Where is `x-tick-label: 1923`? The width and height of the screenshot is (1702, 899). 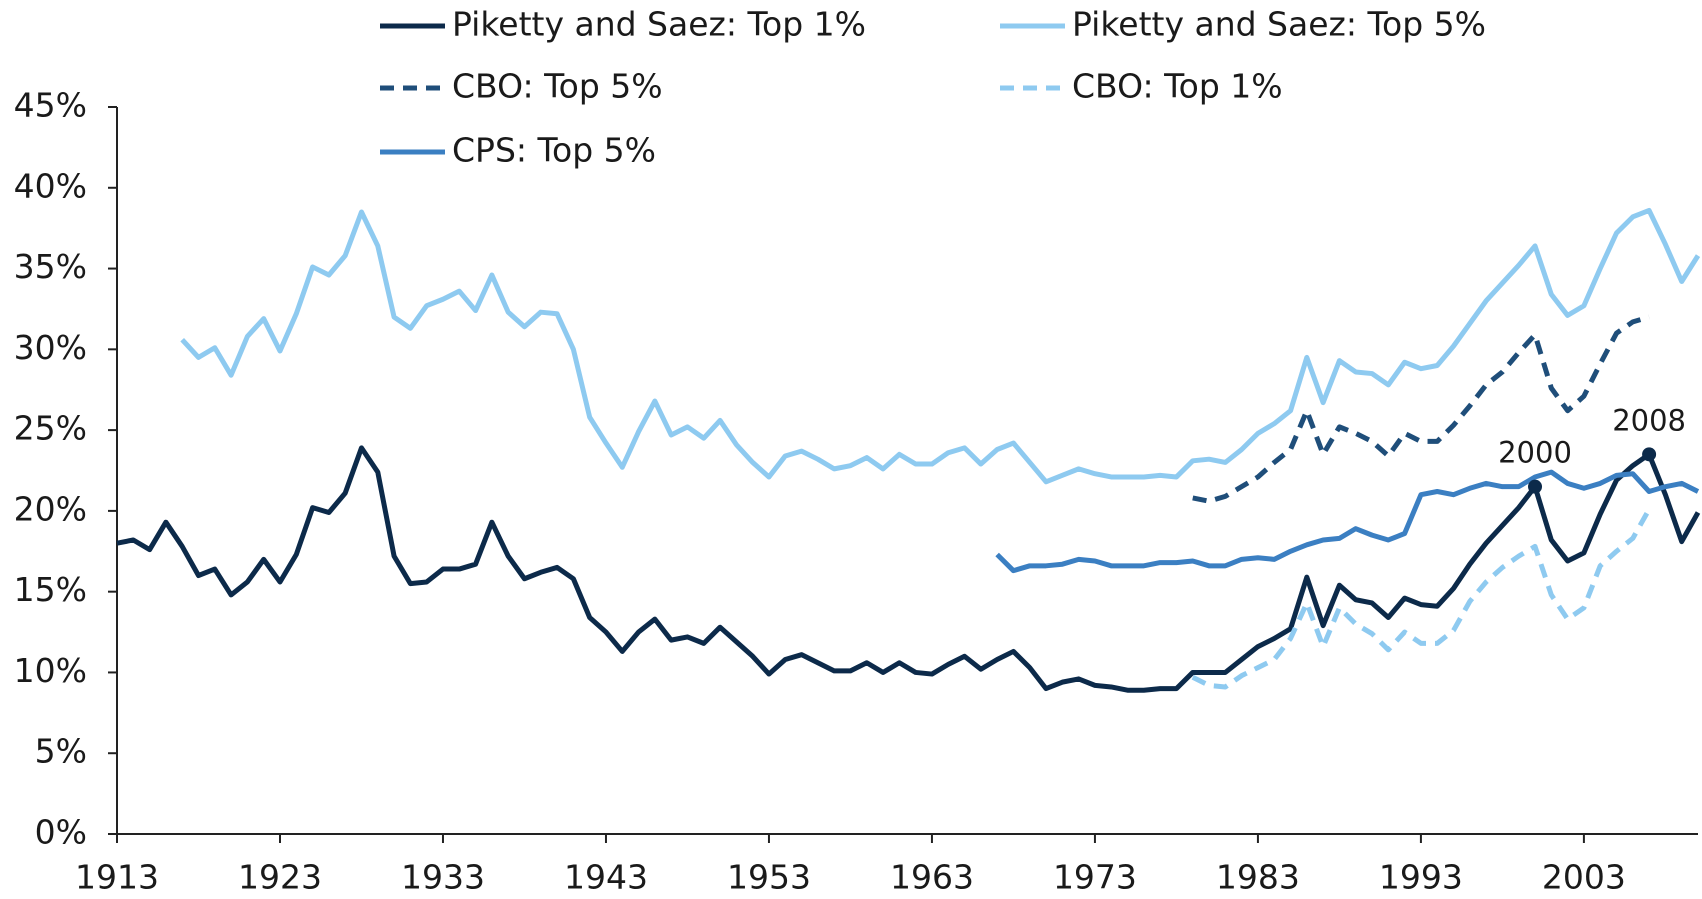
x-tick-label: 1923 is located at coordinates (280, 877).